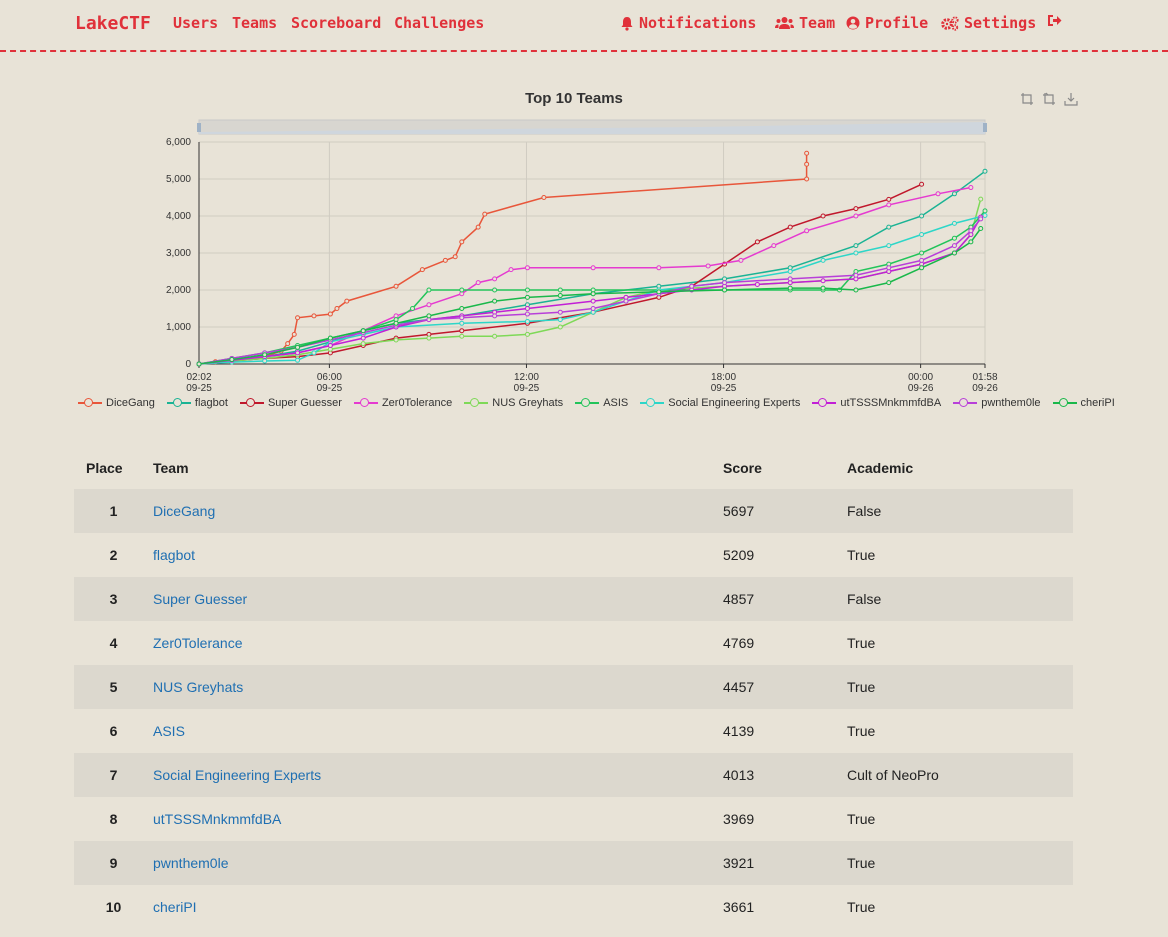 This screenshot has width=1168, height=937. What do you see at coordinates (290, 403) in the screenshot?
I see `legend-item: Super Guesser` at bounding box center [290, 403].